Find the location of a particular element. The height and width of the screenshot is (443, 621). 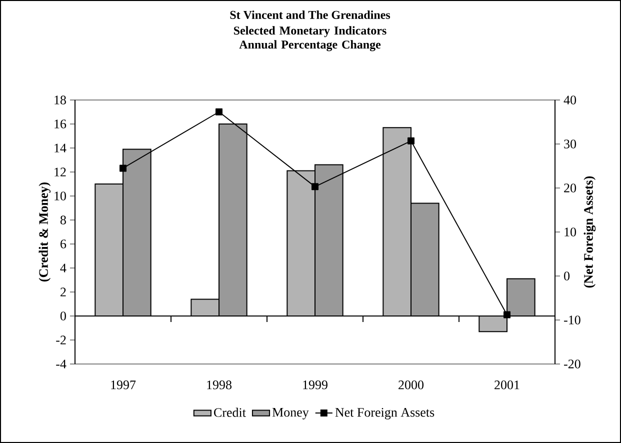

chart-title: St Vincent and The Grenadines is located at coordinates (310, 15).